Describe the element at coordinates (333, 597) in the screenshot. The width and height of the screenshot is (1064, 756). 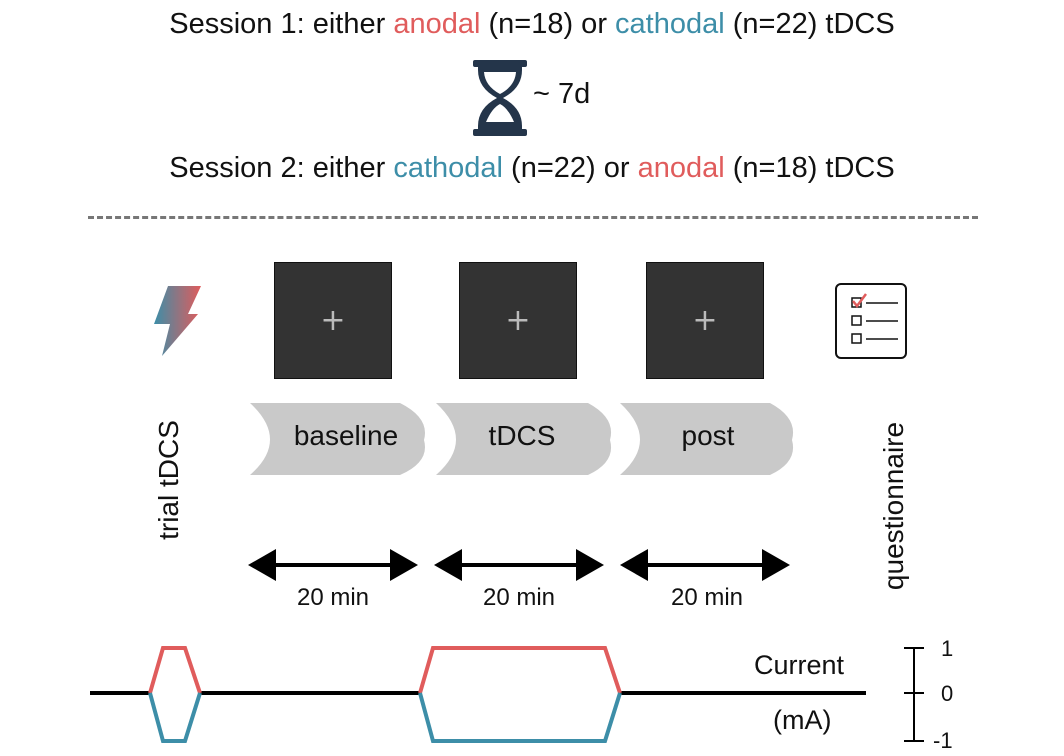
I see `duration-label-baseline: 20 min` at that location.